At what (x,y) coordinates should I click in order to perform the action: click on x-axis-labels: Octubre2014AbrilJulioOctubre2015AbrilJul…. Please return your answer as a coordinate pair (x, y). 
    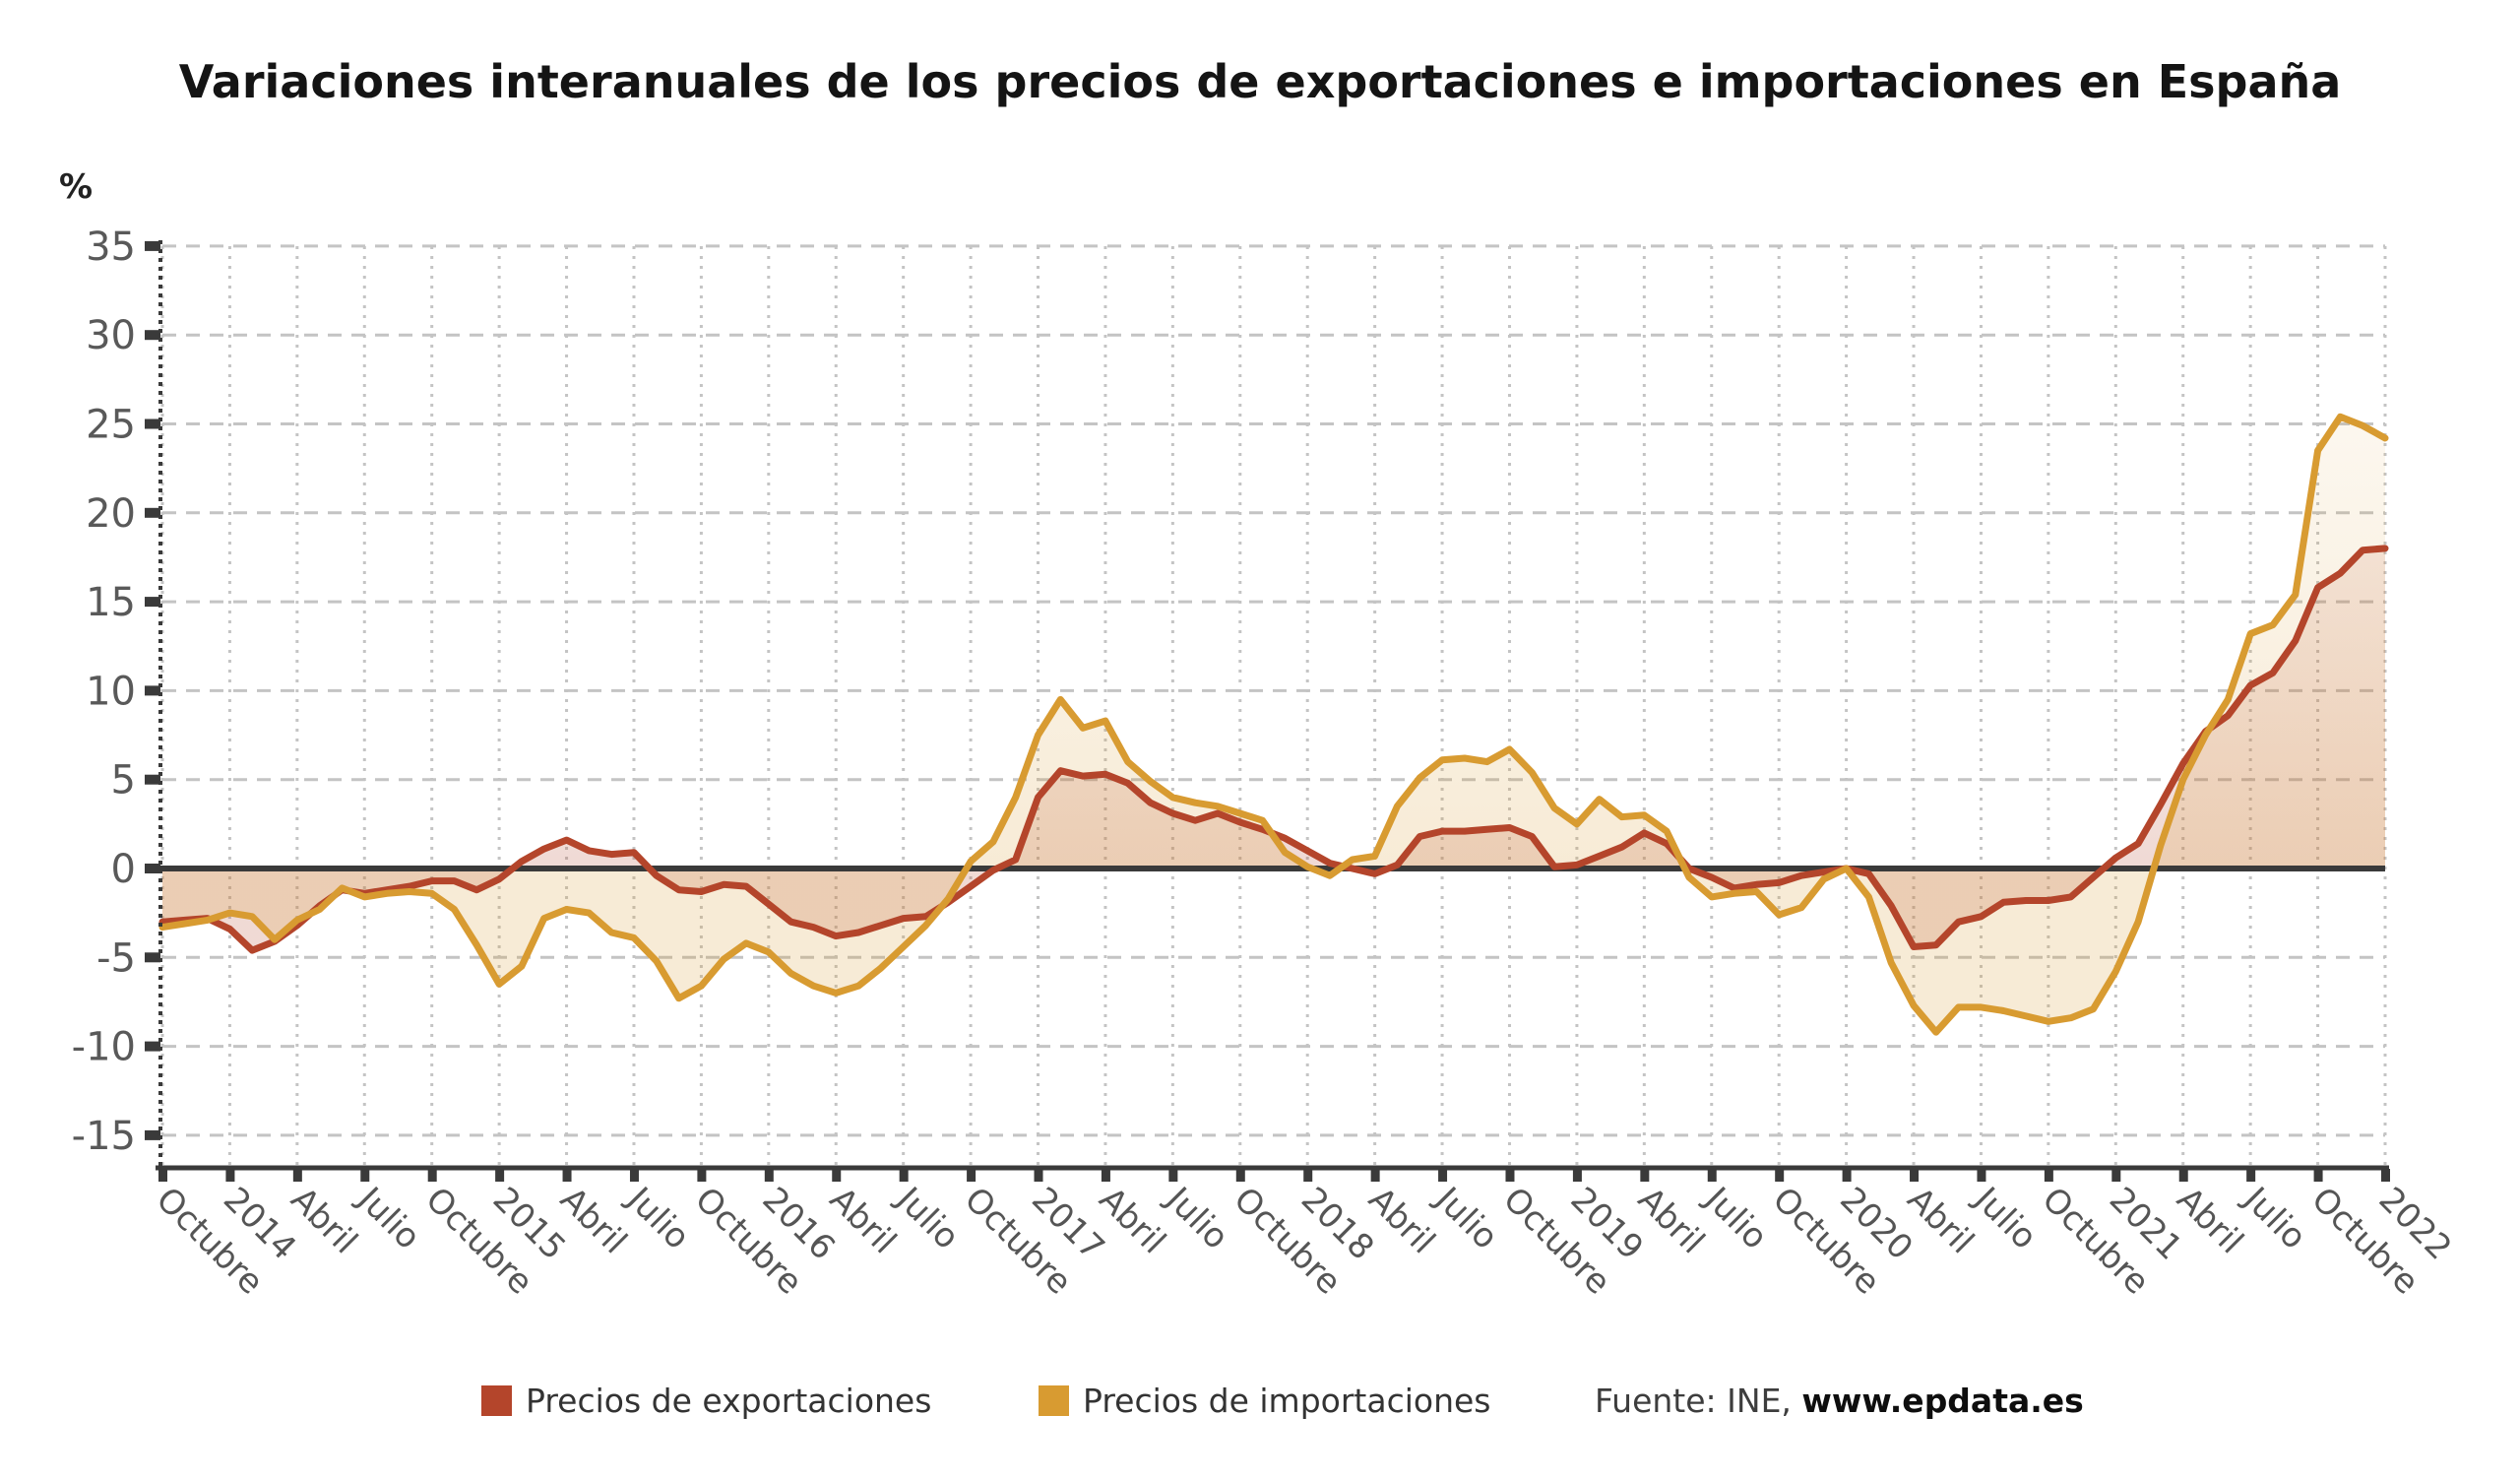
    Looking at the image, I should click on (1304, 1236).